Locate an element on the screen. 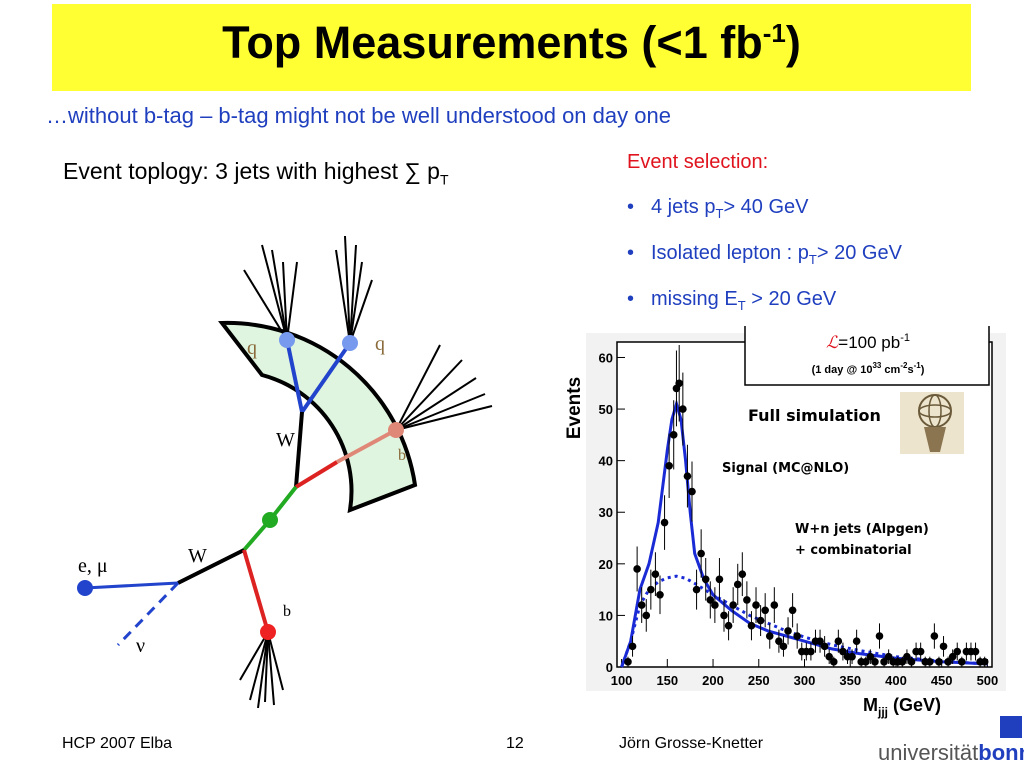 This screenshot has width=1024, height=768. neutrino-line is located at coordinates (148, 614).